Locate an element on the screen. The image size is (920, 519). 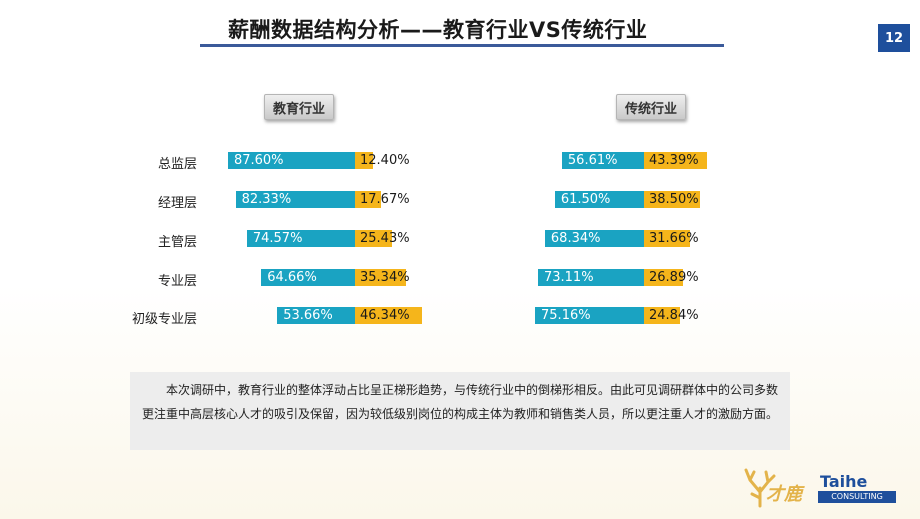
data-label-secondary: 35.34% is located at coordinates (385, 277).